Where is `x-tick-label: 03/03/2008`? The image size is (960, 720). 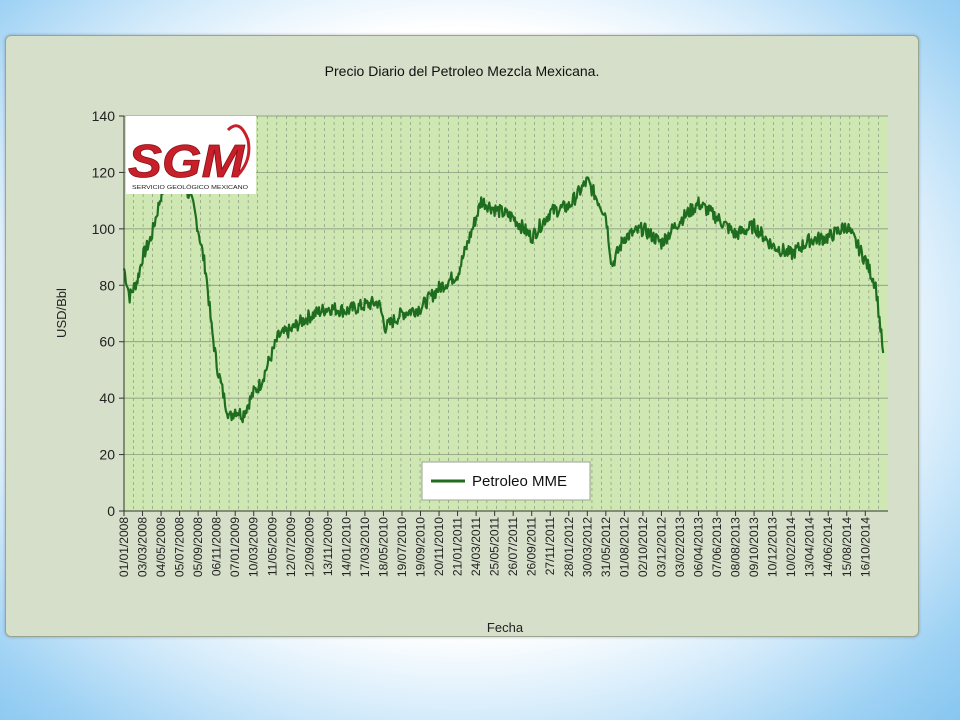 x-tick-label: 03/03/2008 is located at coordinates (143, 547).